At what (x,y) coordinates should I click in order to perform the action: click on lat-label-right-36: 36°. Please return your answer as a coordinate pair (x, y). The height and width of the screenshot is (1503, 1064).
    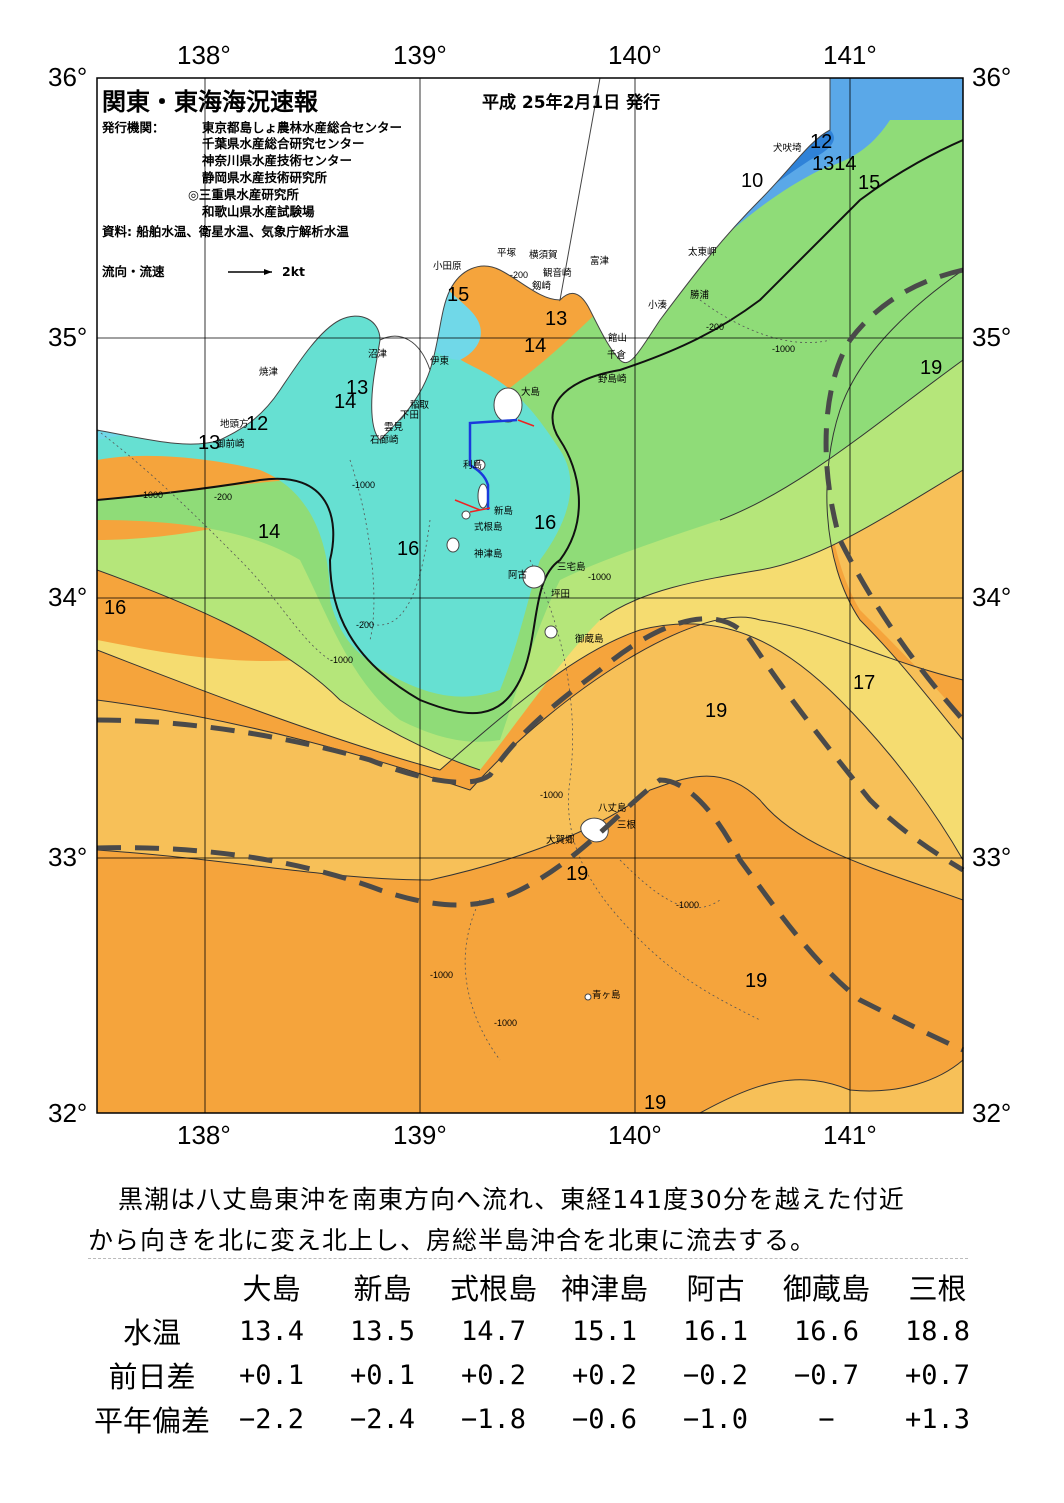
    Looking at the image, I should click on (992, 77).